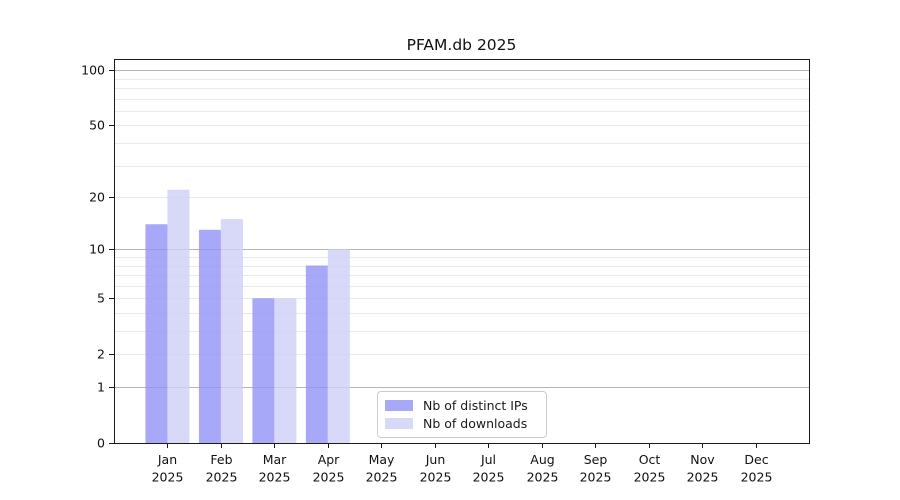 This screenshot has width=900, height=500. I want to click on y-tick-label: 20, so click(97, 197).